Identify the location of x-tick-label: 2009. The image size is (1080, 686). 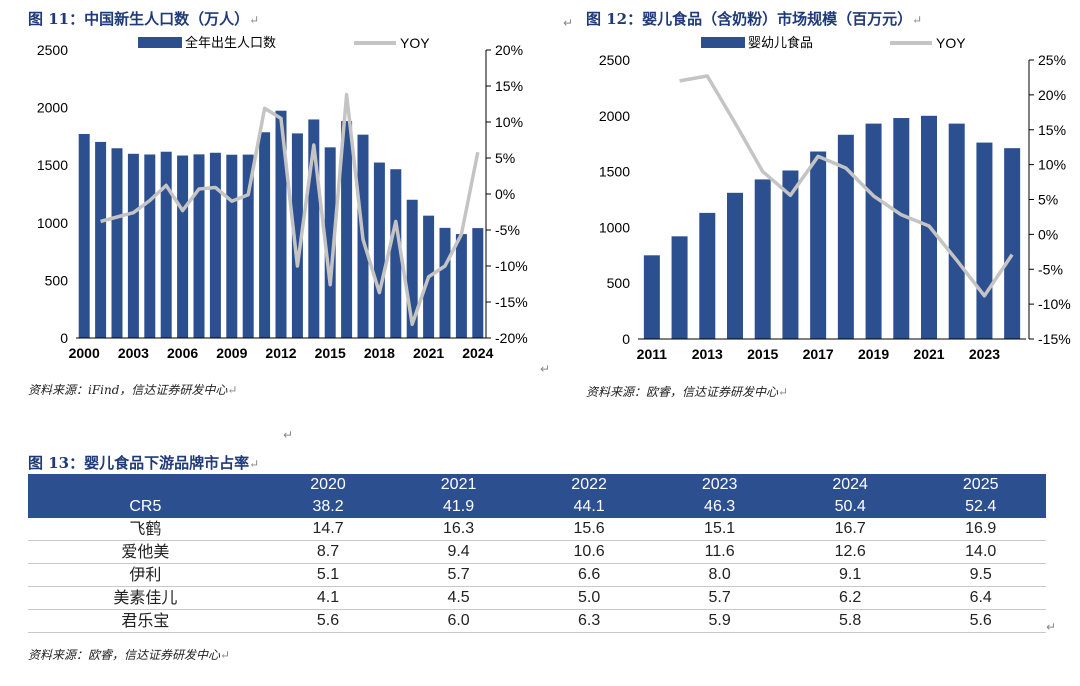
(231, 353).